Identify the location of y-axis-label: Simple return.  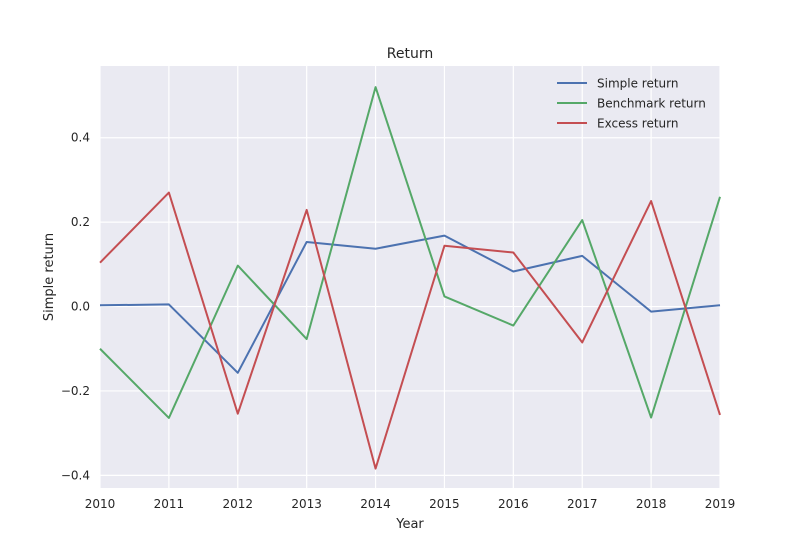
(49, 277).